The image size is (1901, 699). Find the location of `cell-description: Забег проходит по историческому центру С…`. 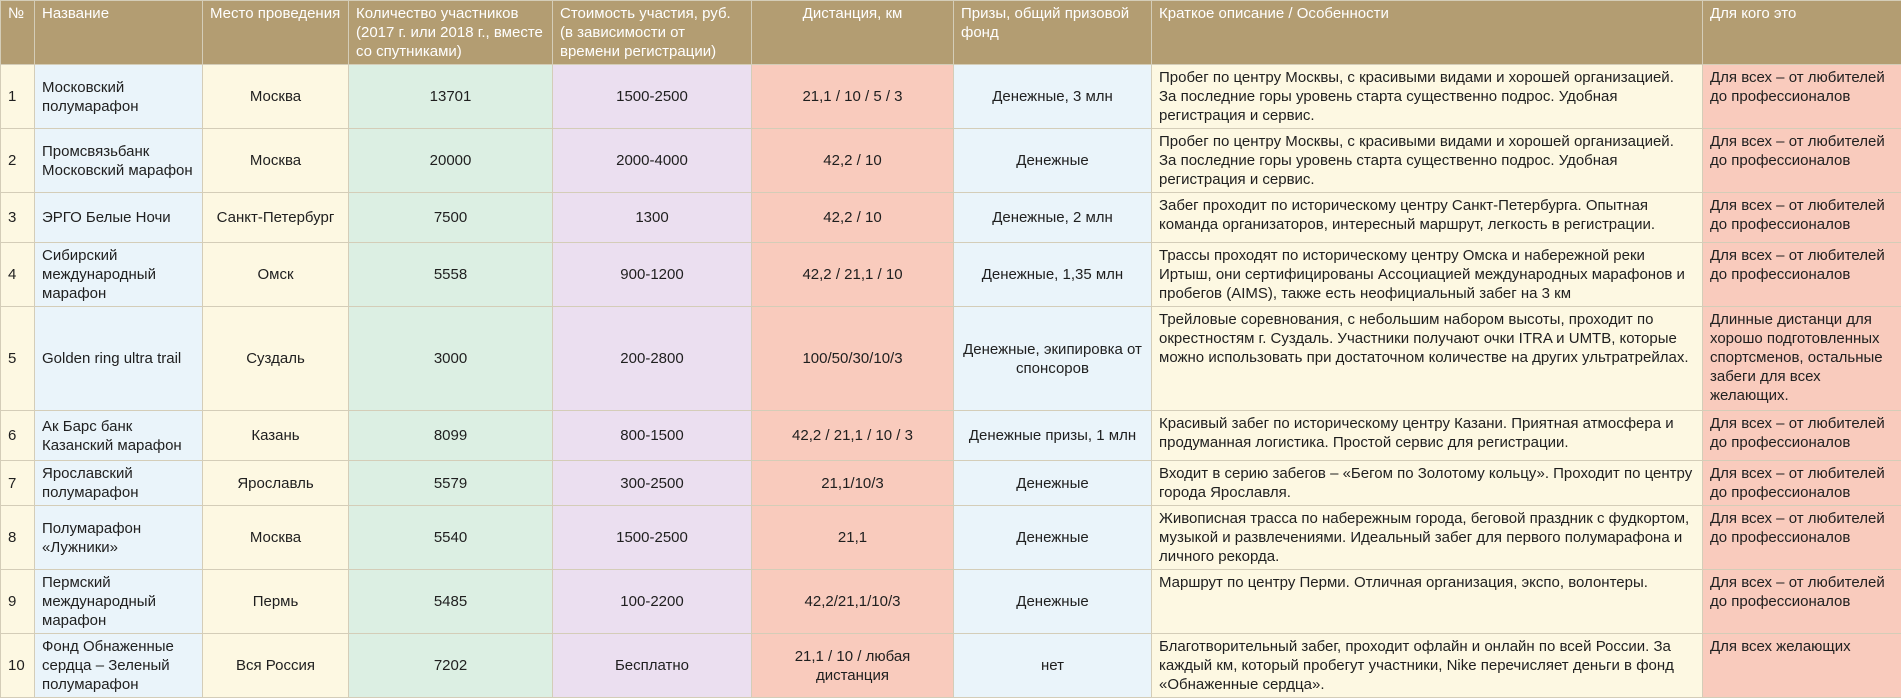

cell-description: Забег проходит по историческому центру С… is located at coordinates (1427, 217).